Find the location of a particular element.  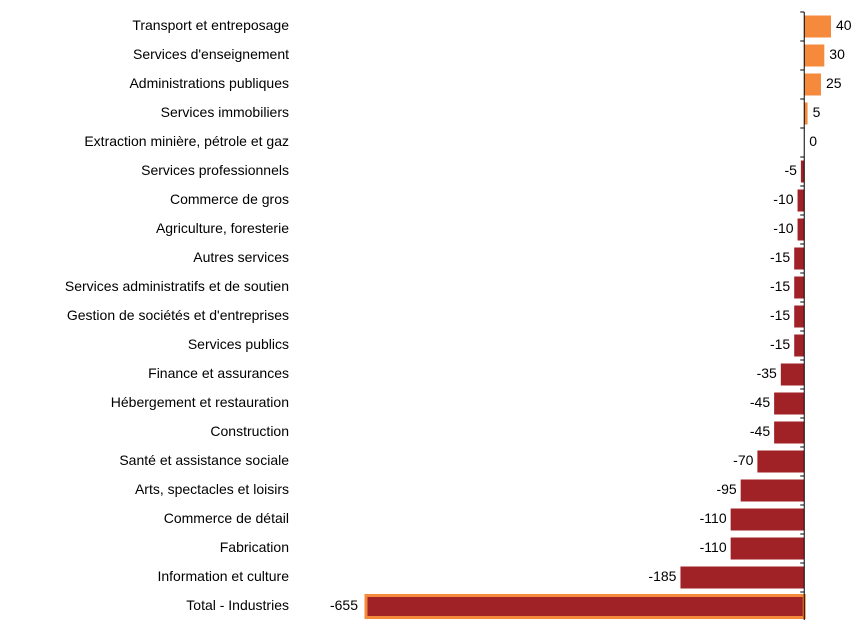

category-label: Services administratifs et de soutien is located at coordinates (177, 286).